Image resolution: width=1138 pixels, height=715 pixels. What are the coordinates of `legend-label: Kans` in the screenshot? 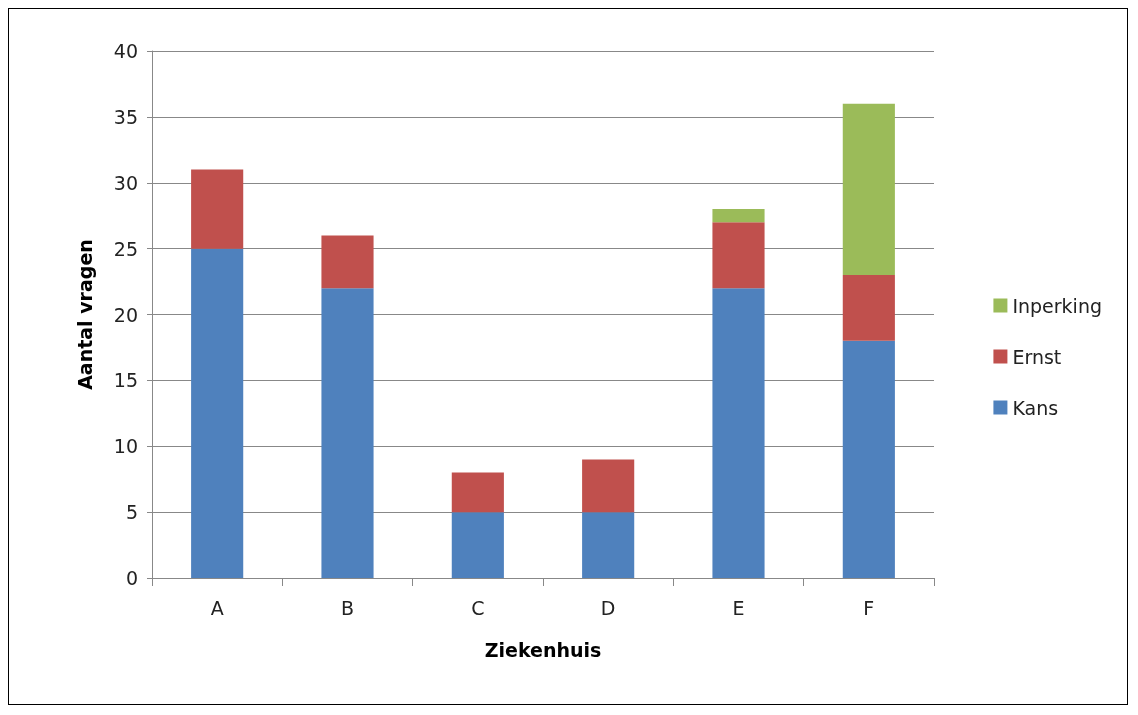 It's located at (1035, 407).